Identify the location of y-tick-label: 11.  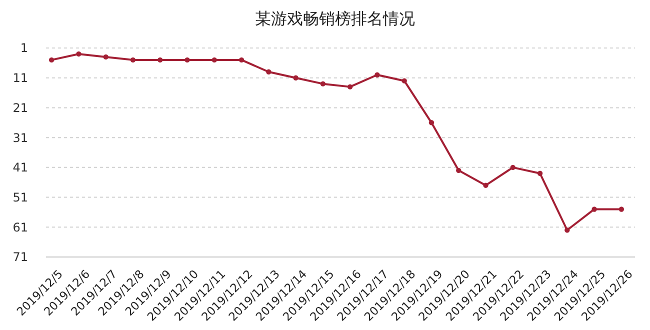
(20, 78).